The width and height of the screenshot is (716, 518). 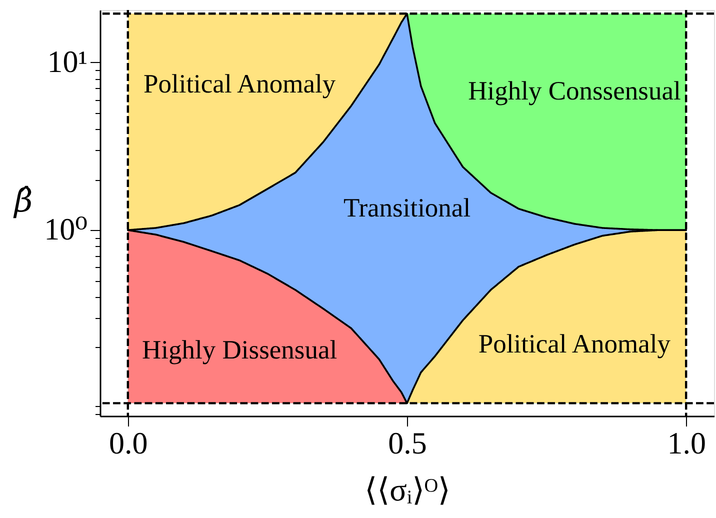 I want to click on series-label: Highly Dissensual, so click(x=240, y=349).